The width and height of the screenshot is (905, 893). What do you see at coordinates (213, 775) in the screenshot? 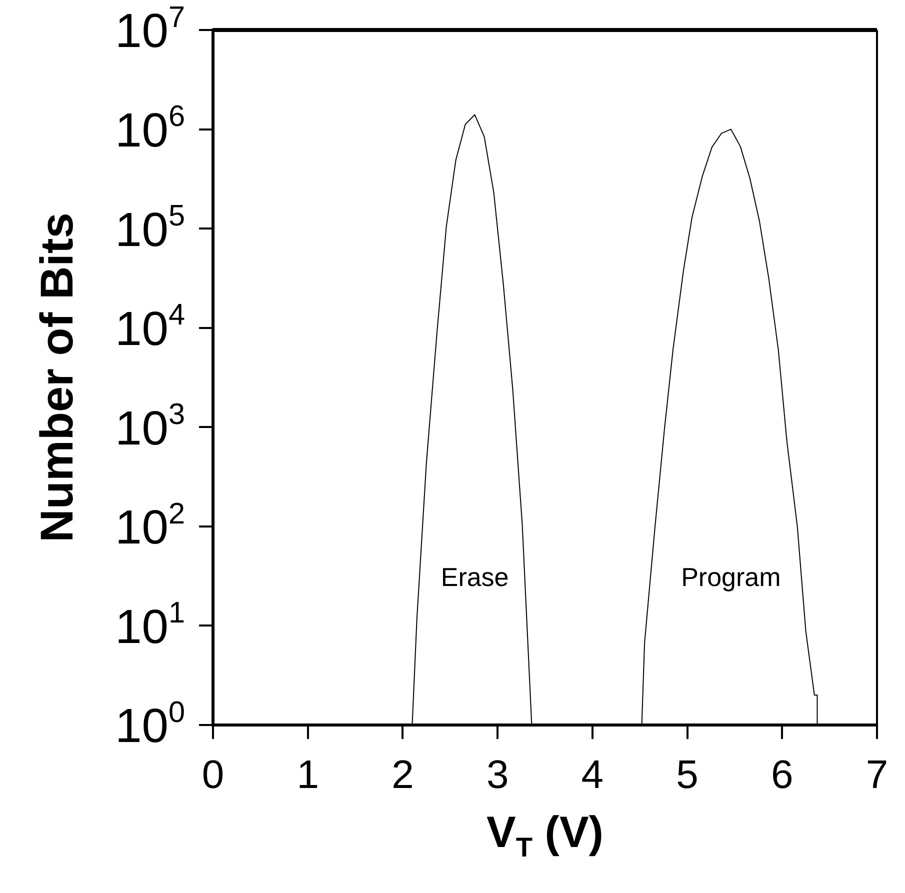
I see `x-tick-label: 0` at bounding box center [213, 775].